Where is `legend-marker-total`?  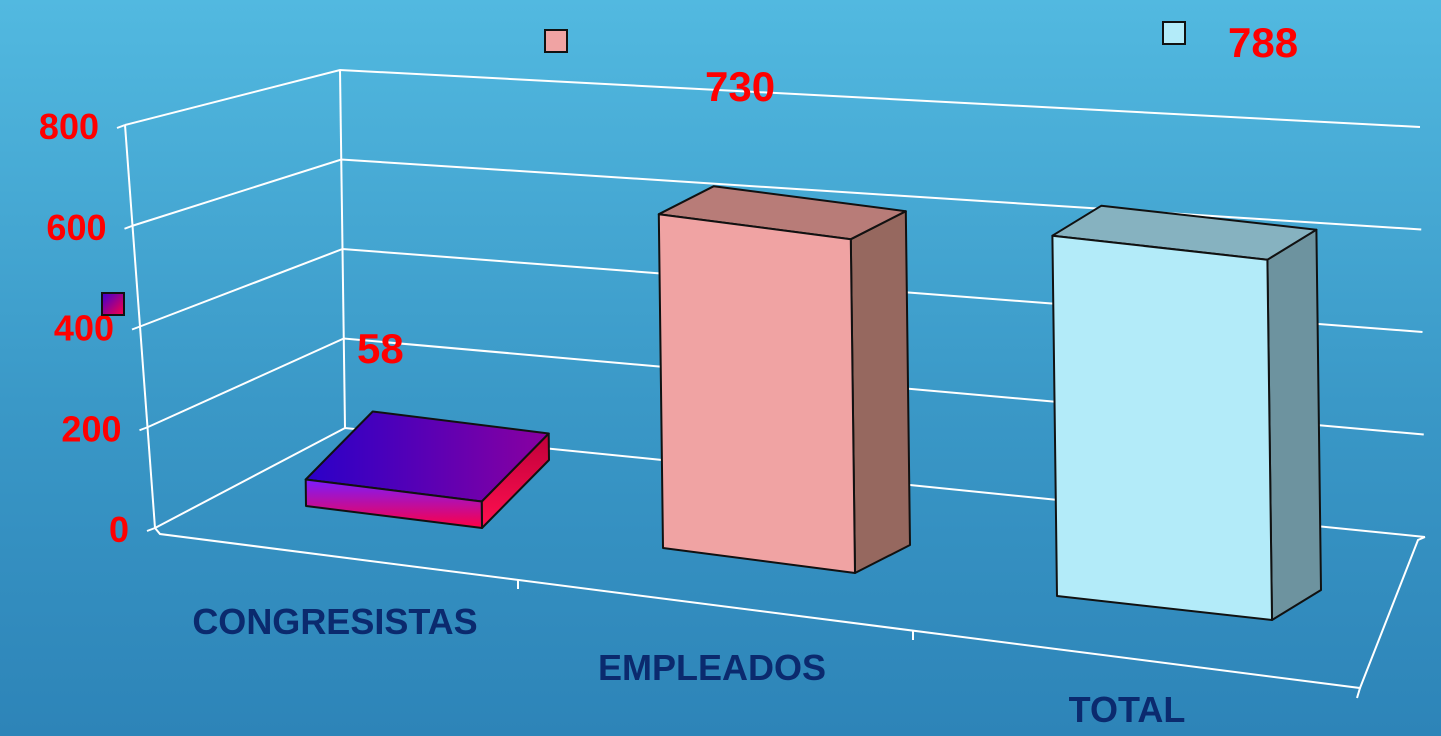
legend-marker-total is located at coordinates (1174, 33).